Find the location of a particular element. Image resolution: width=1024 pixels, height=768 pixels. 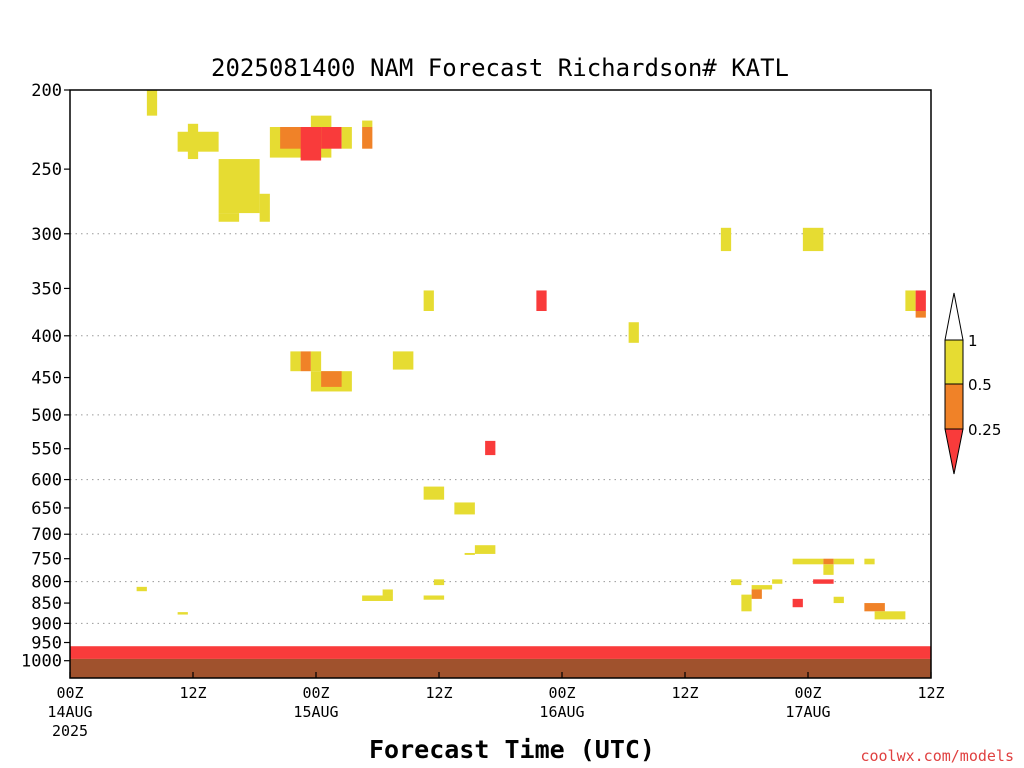

credit-text: coolwx.com/models is located at coordinates (937, 756).